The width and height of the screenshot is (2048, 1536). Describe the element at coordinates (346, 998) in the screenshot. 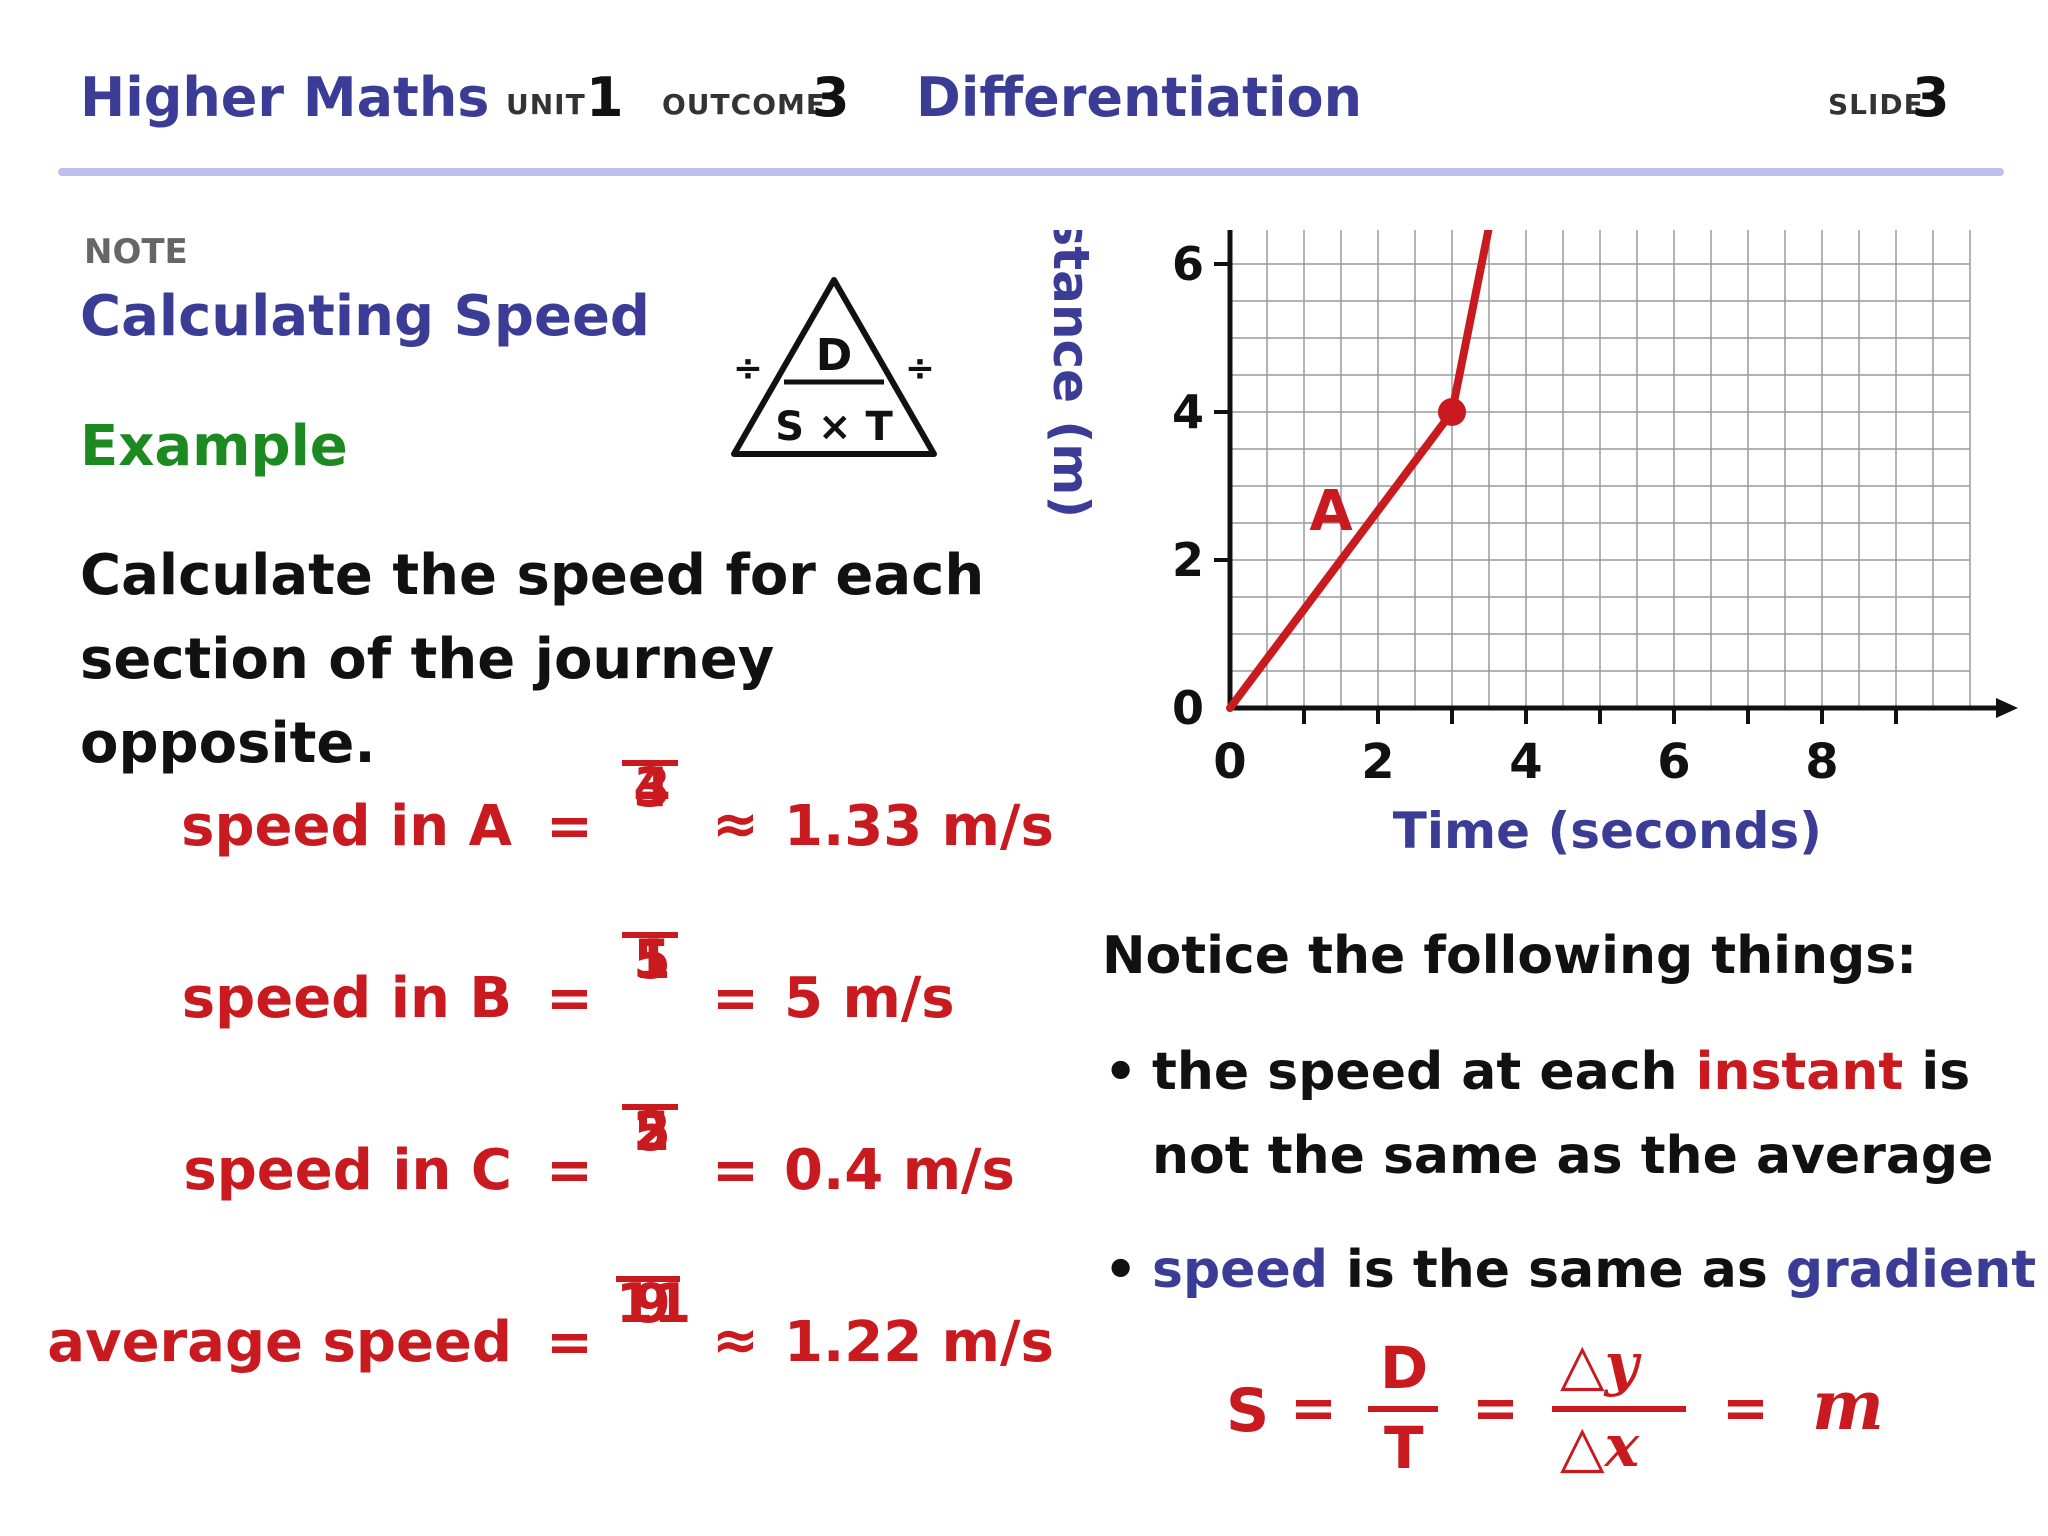

I see `calc-label: speed in B` at that location.